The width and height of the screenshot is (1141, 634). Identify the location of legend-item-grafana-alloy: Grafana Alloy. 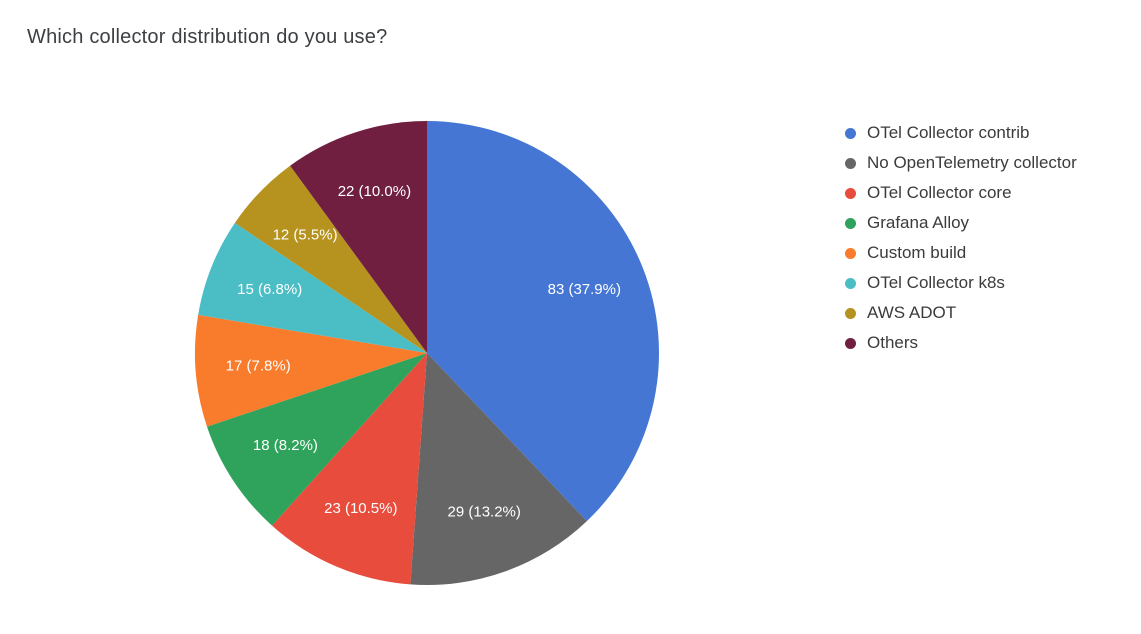
(961, 223).